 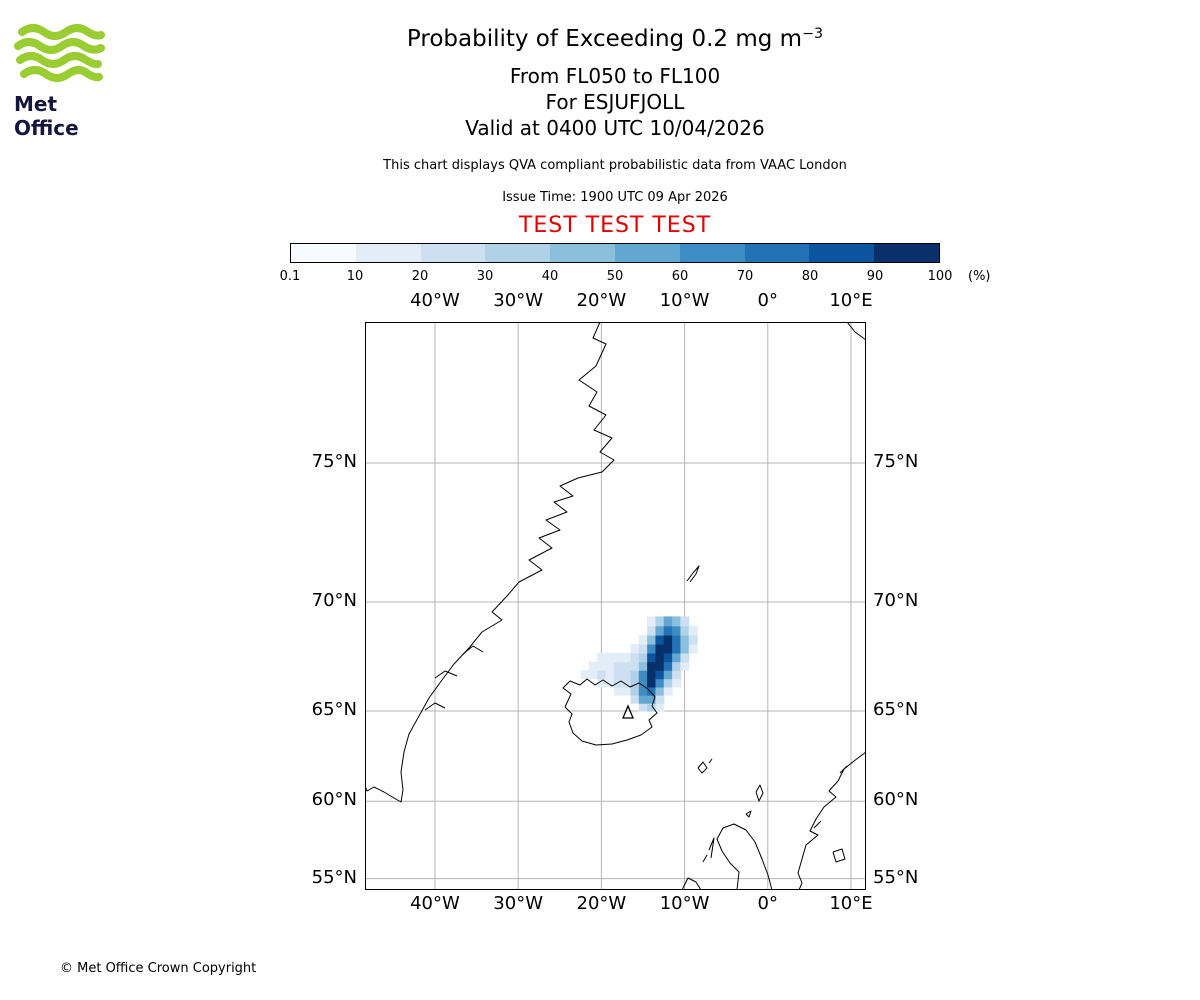 I want to click on issue-time: Issue Time: 1900 UTC 09 Apr 2026, so click(x=615, y=197).